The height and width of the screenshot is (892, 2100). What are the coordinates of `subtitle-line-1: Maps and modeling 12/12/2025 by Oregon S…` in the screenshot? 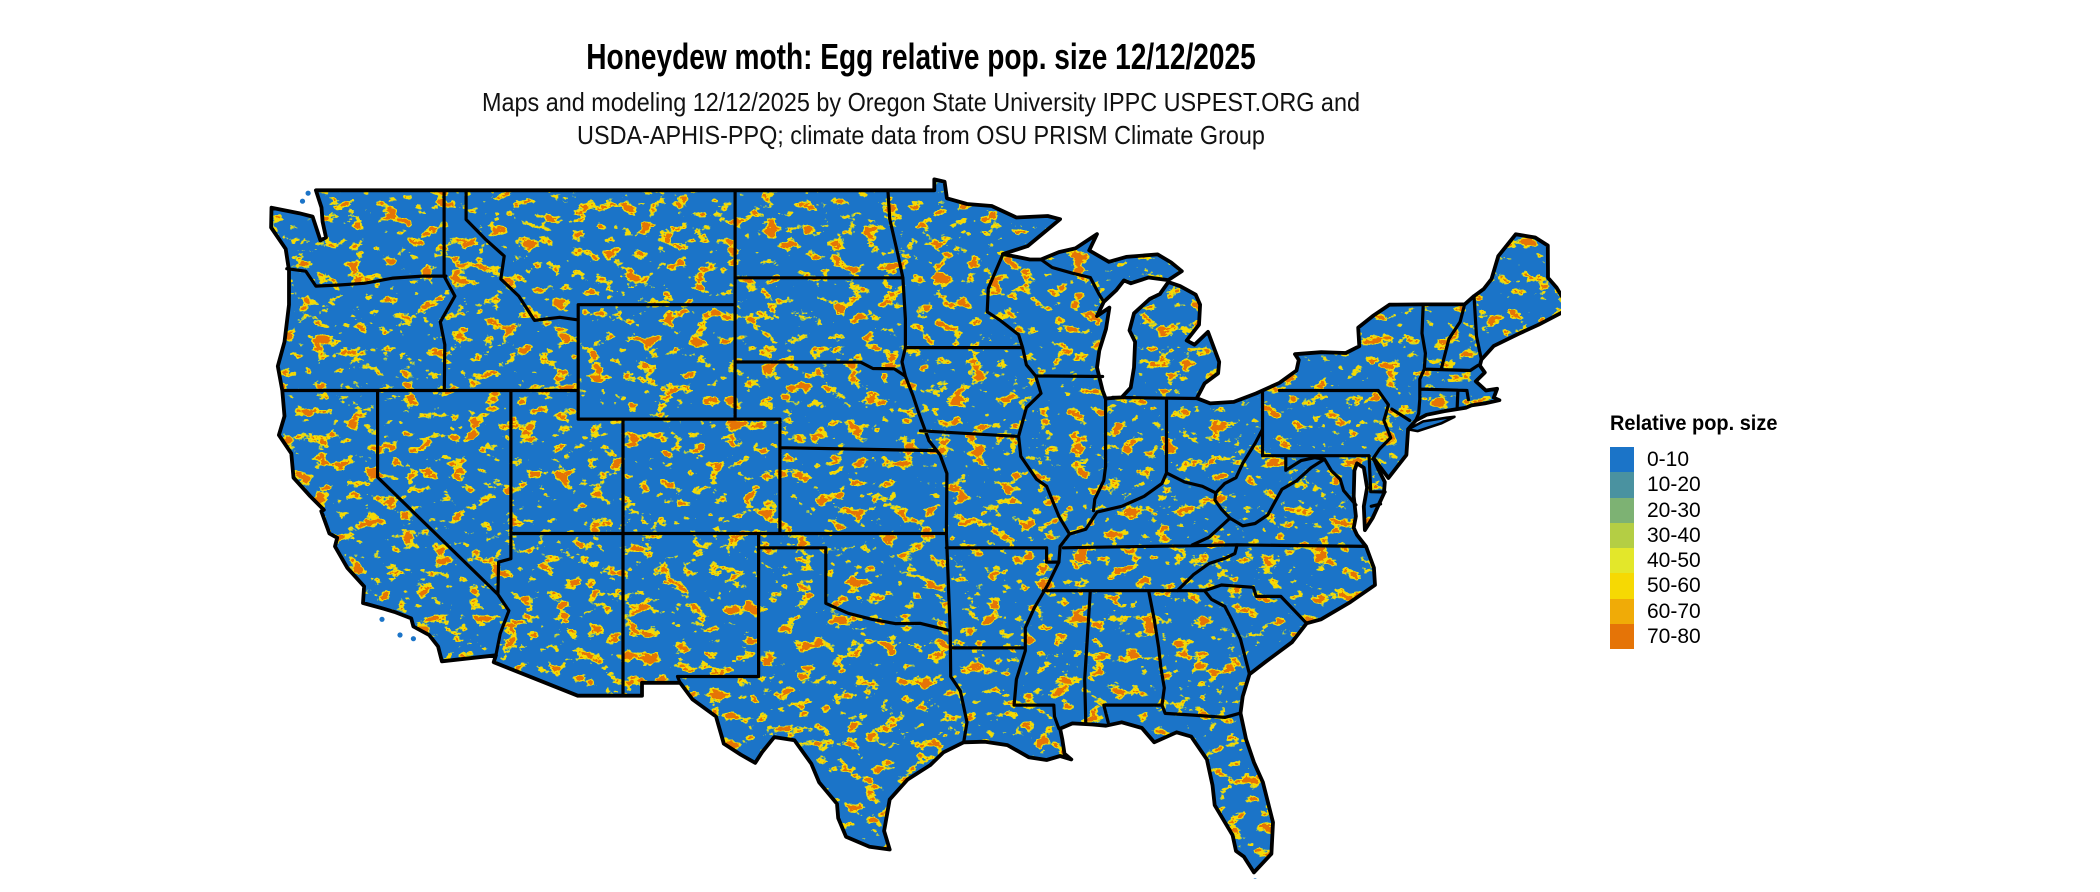 It's located at (921, 102).